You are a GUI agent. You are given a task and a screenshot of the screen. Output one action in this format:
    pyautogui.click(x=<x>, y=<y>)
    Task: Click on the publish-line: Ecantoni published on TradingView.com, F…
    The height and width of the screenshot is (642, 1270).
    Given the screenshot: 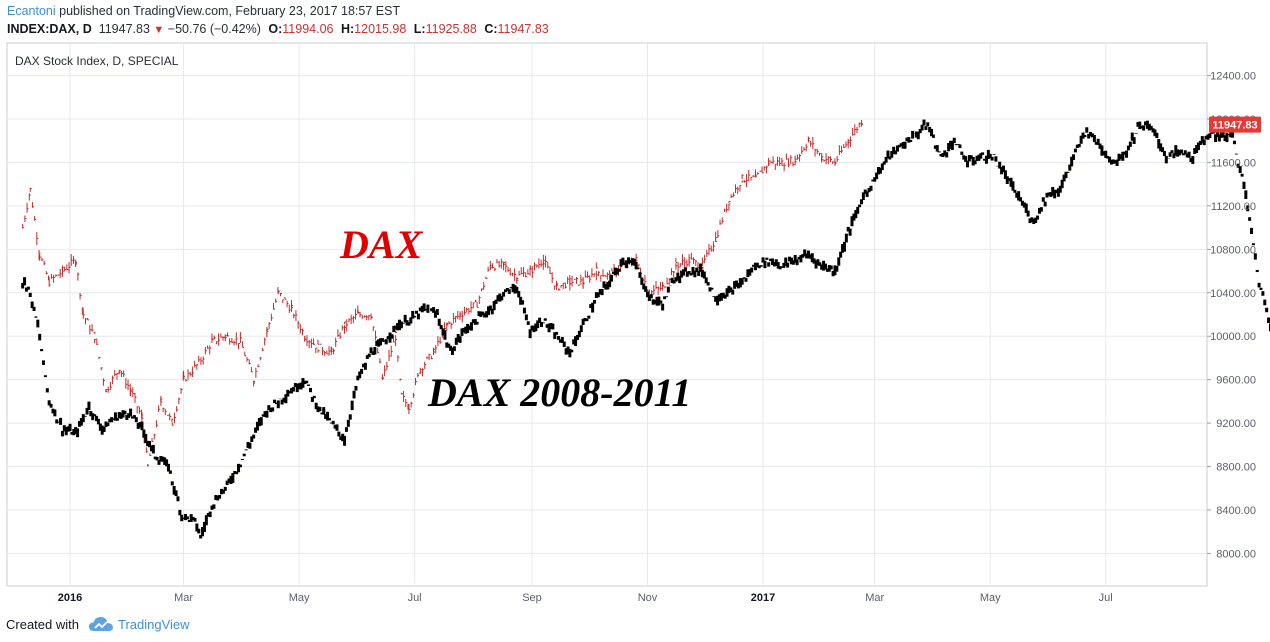 What is the action you would take?
    pyautogui.click(x=203, y=11)
    